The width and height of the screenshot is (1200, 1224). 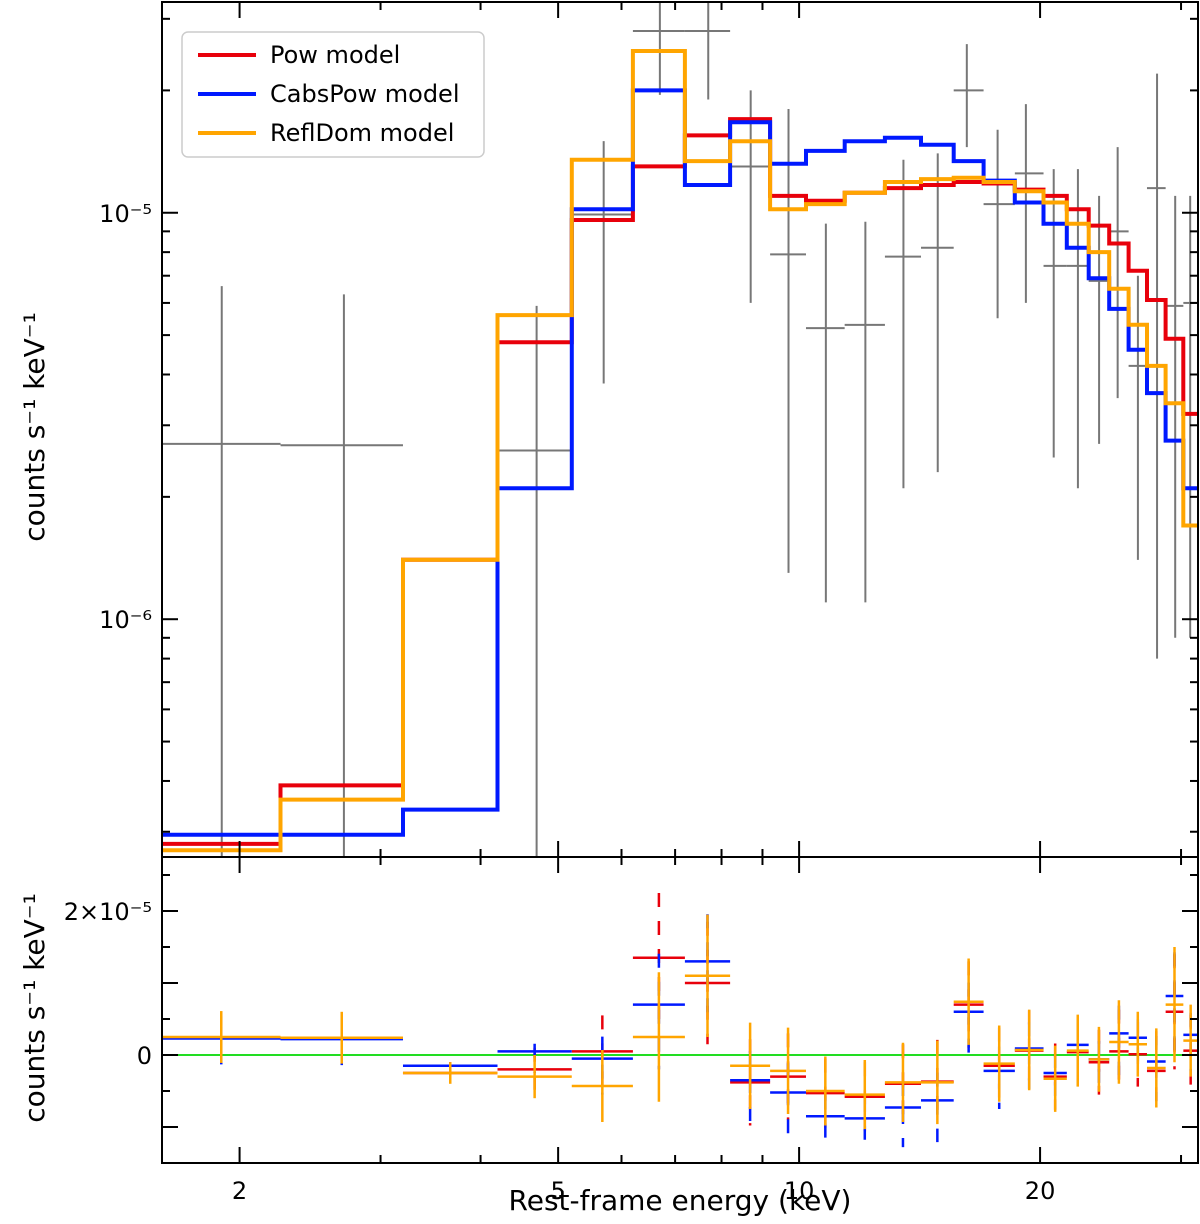 I want to click on legend-frame, so click(x=333, y=94).